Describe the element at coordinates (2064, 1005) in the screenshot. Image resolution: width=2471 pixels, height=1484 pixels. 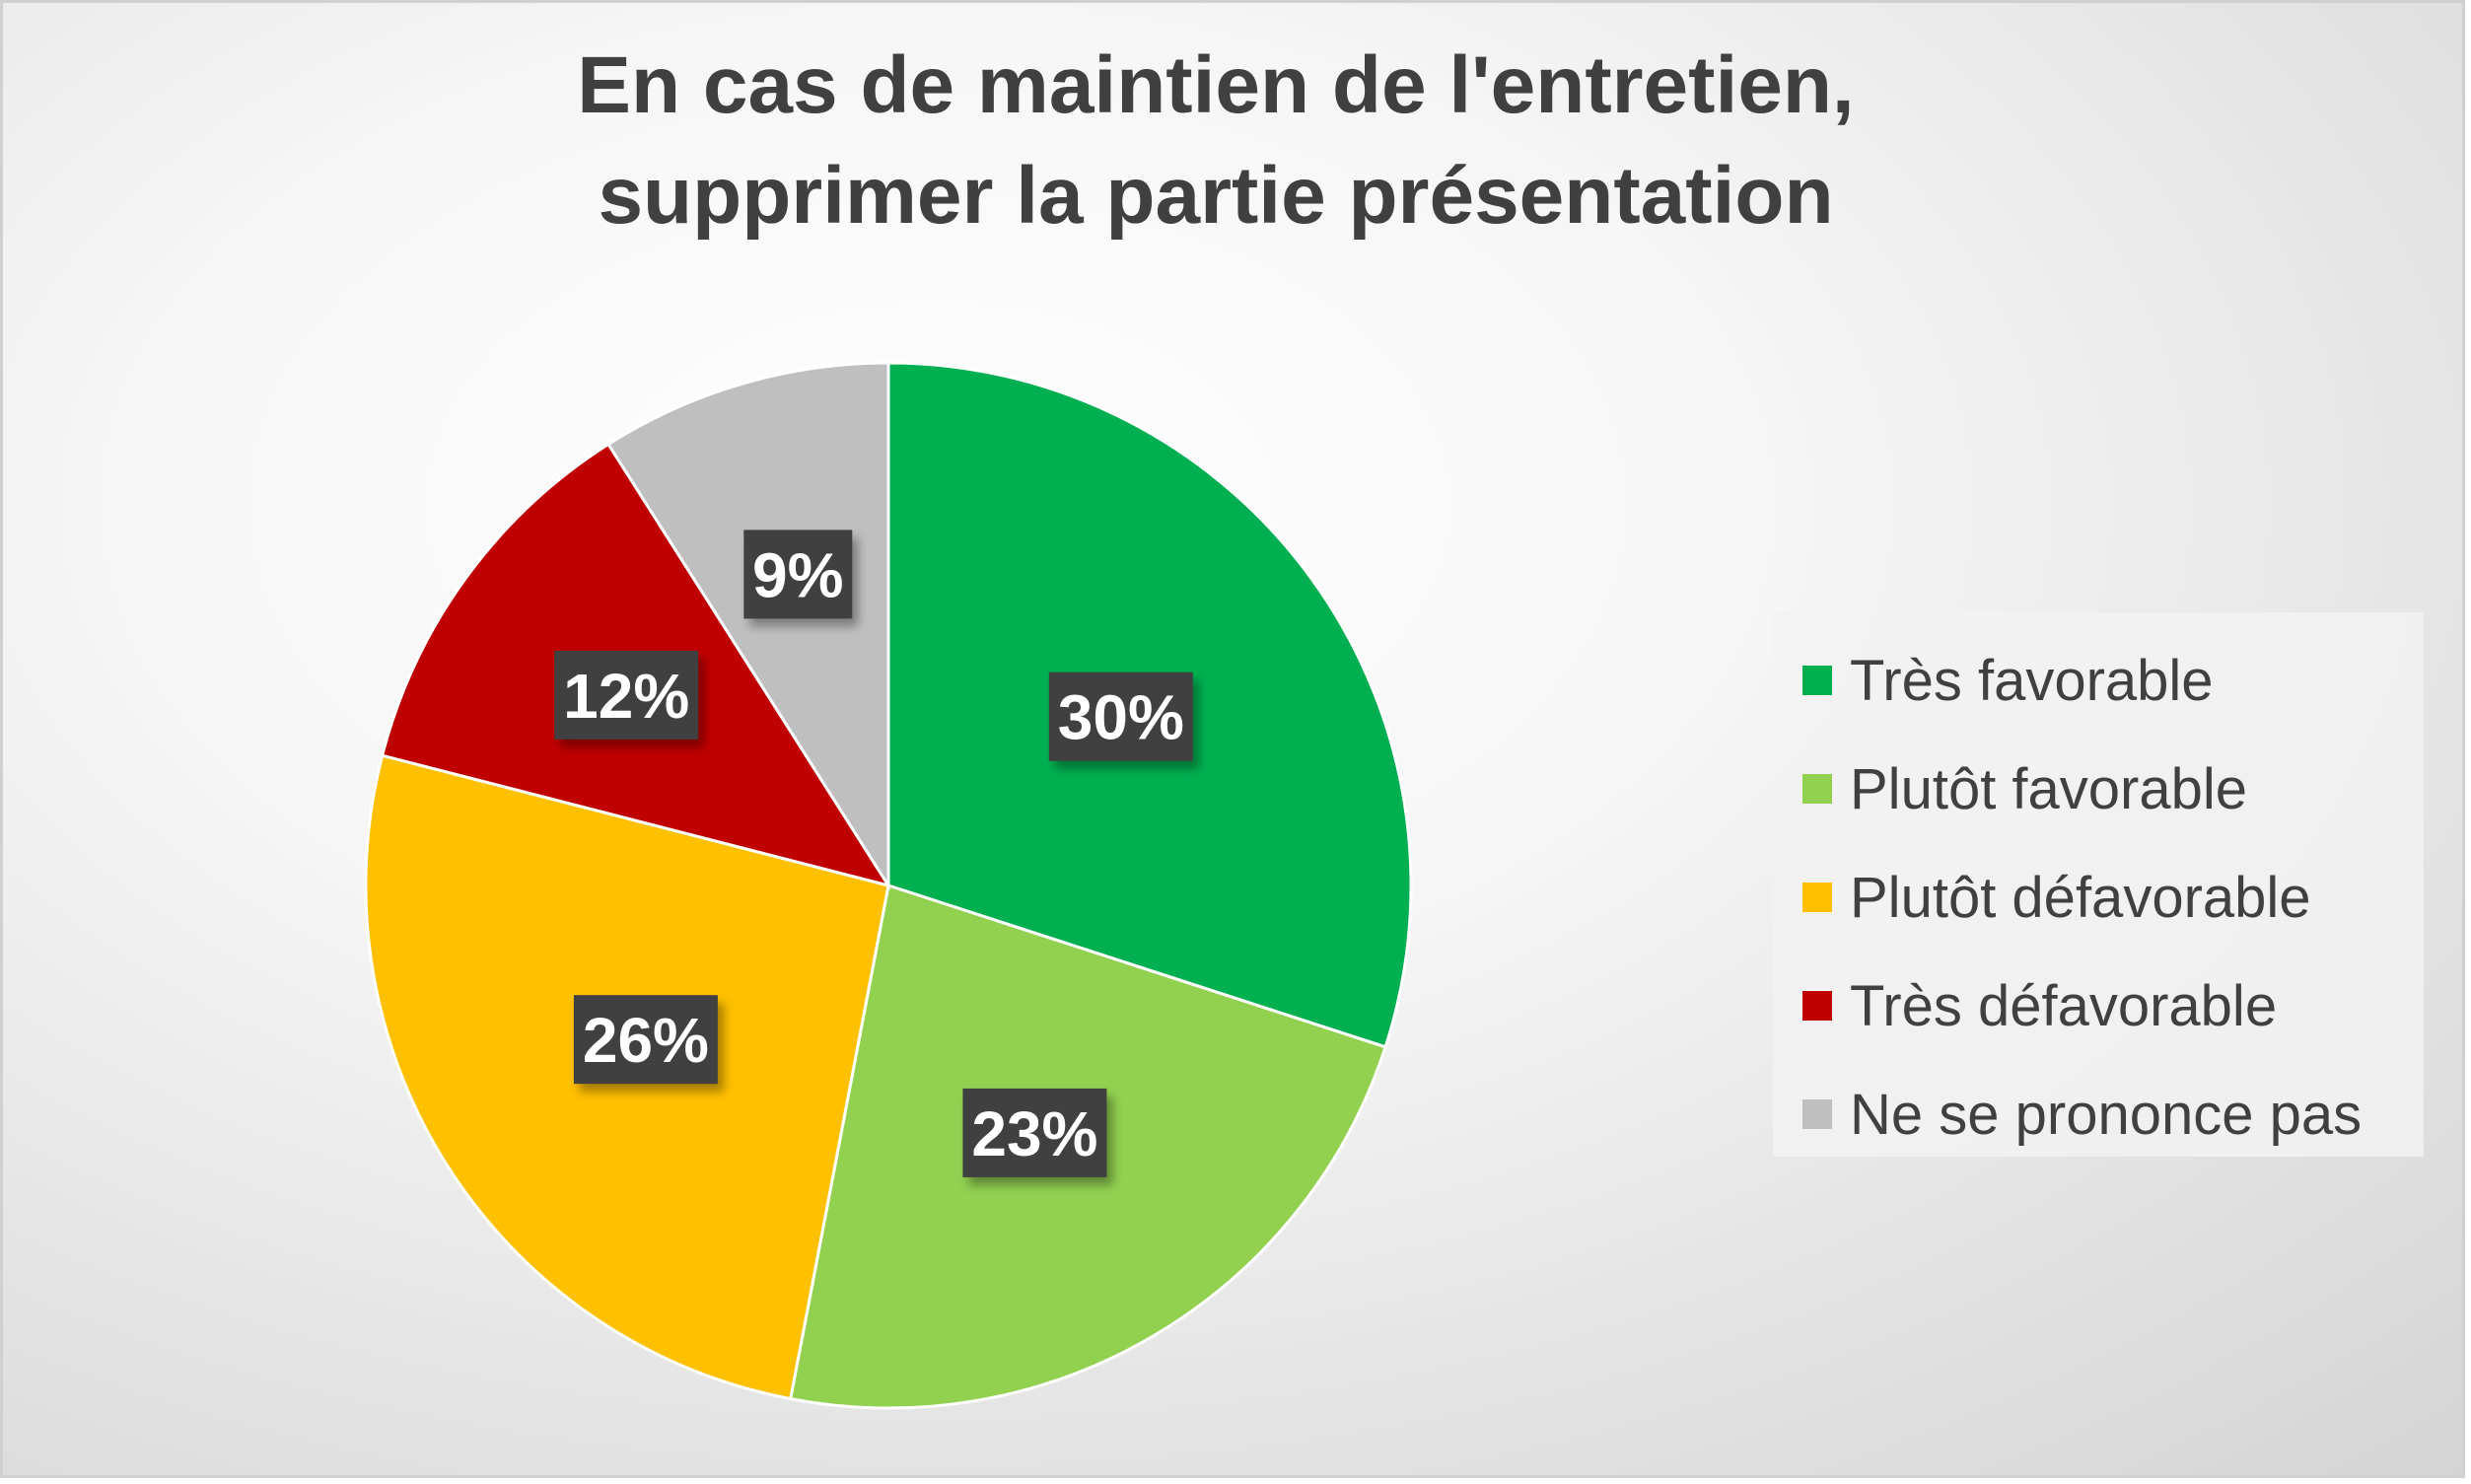
I see `legend-label: Très défavorable` at that location.